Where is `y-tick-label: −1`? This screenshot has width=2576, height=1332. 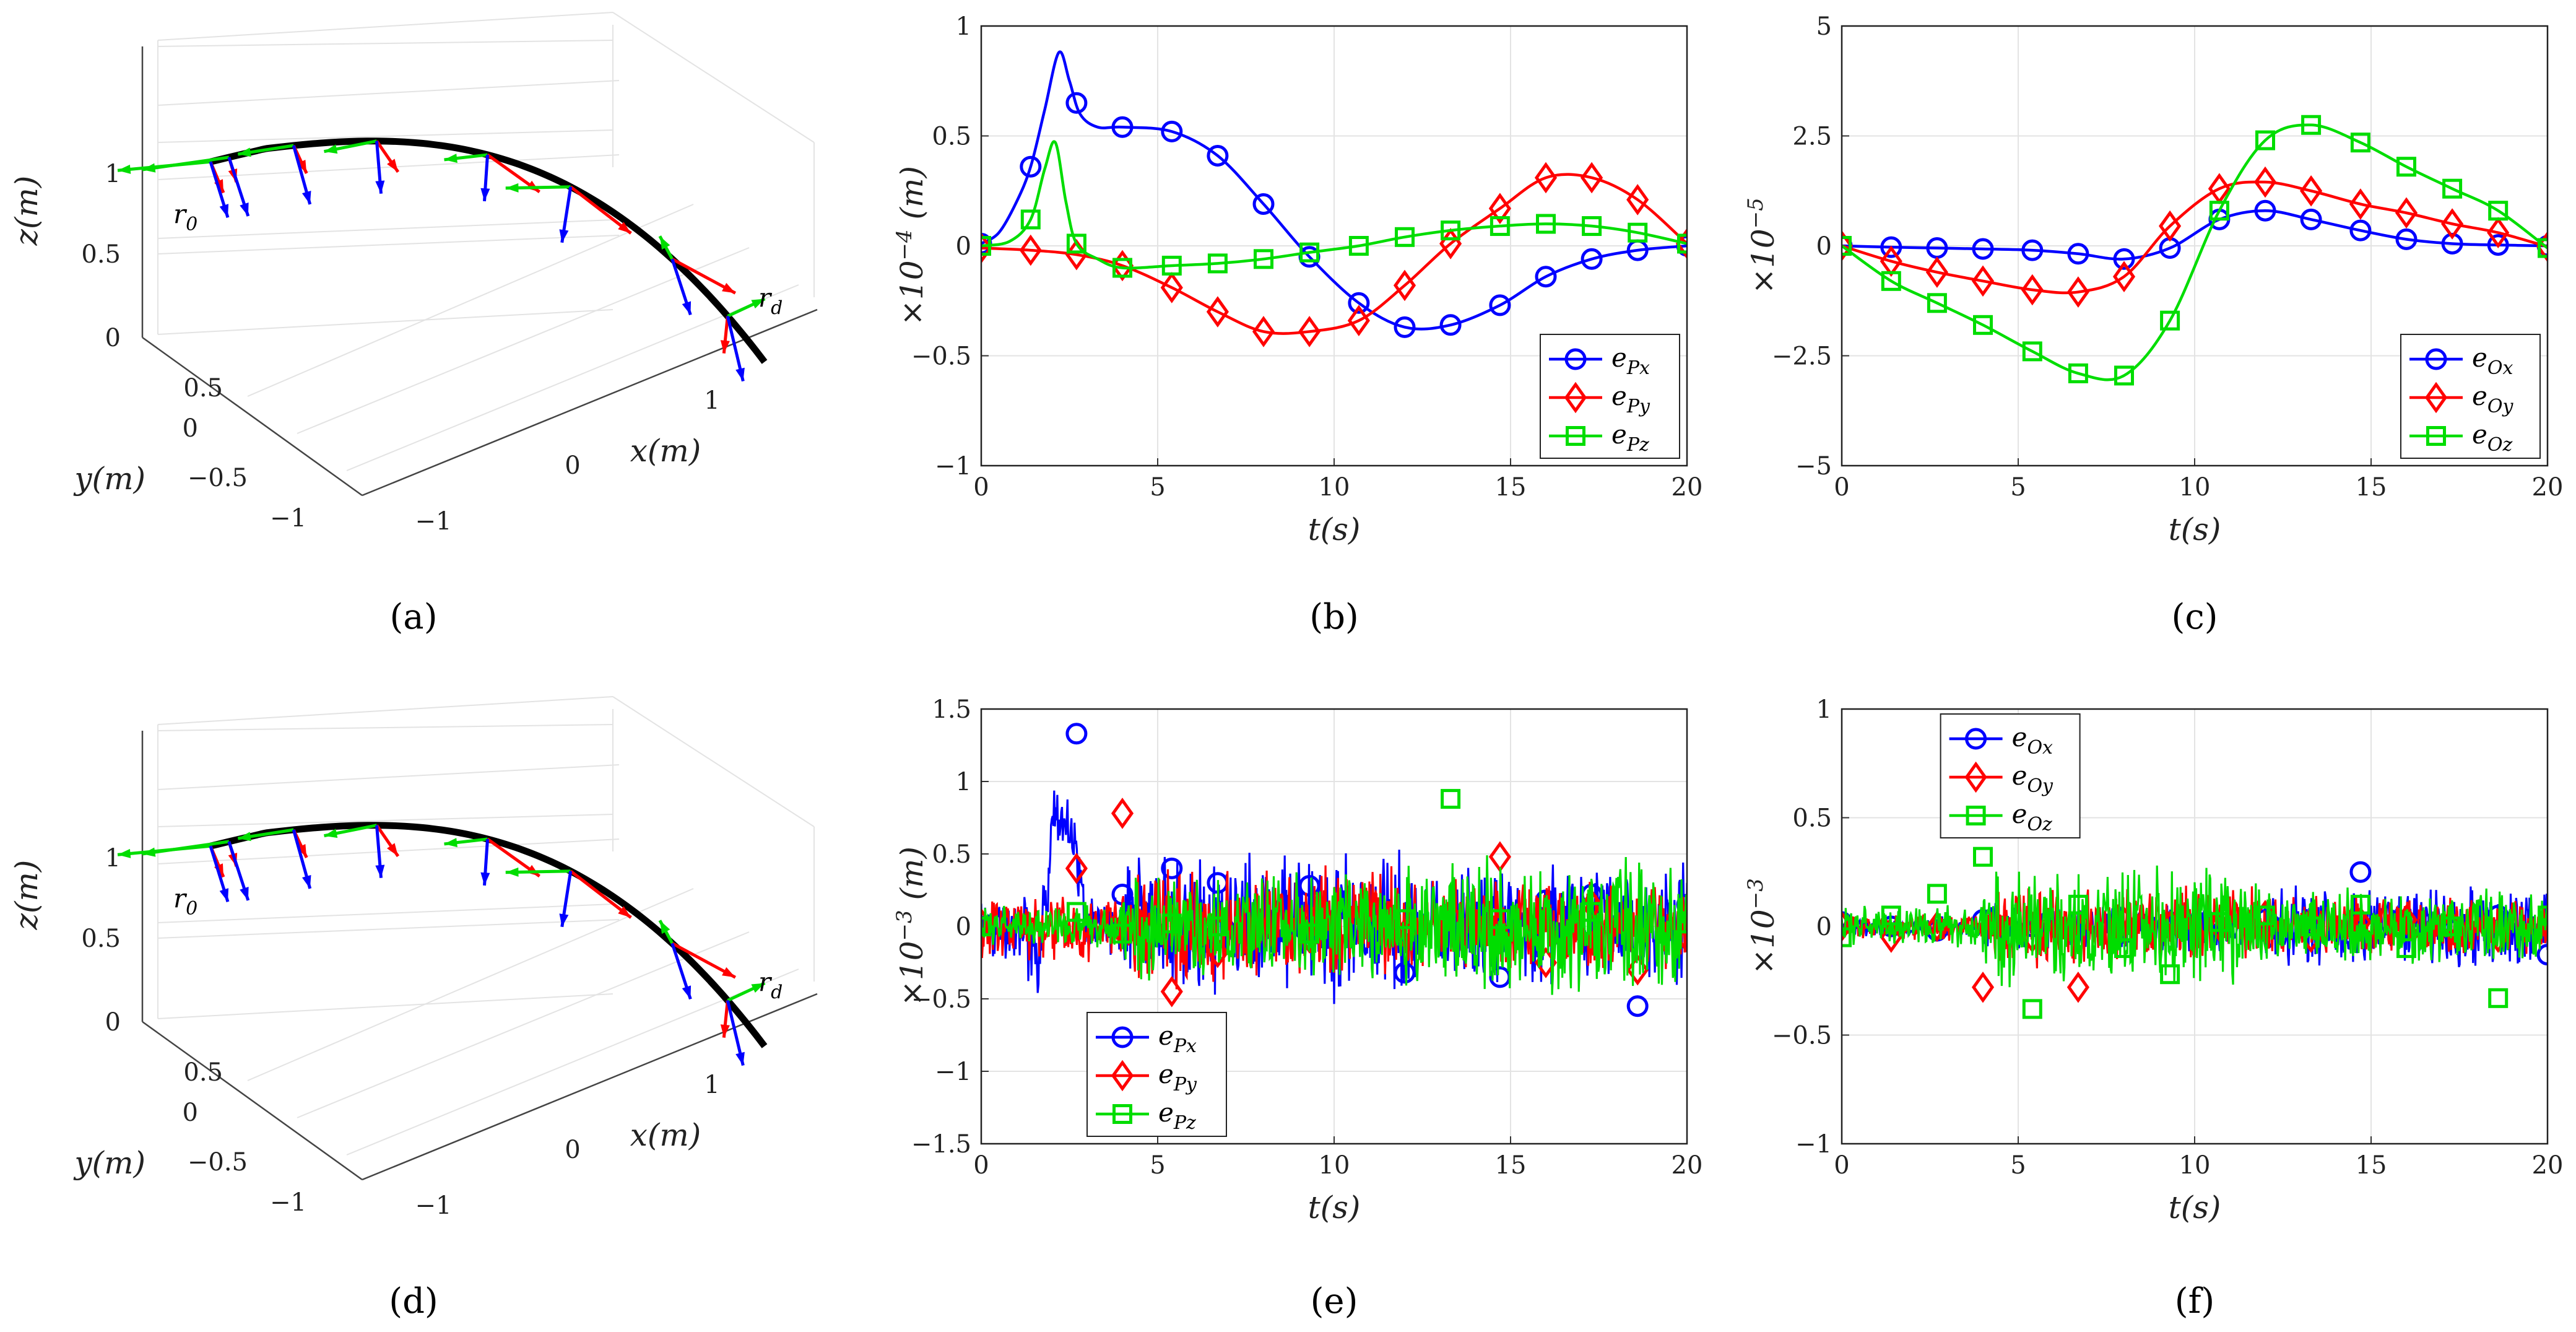 y-tick-label: −1 is located at coordinates (288, 518).